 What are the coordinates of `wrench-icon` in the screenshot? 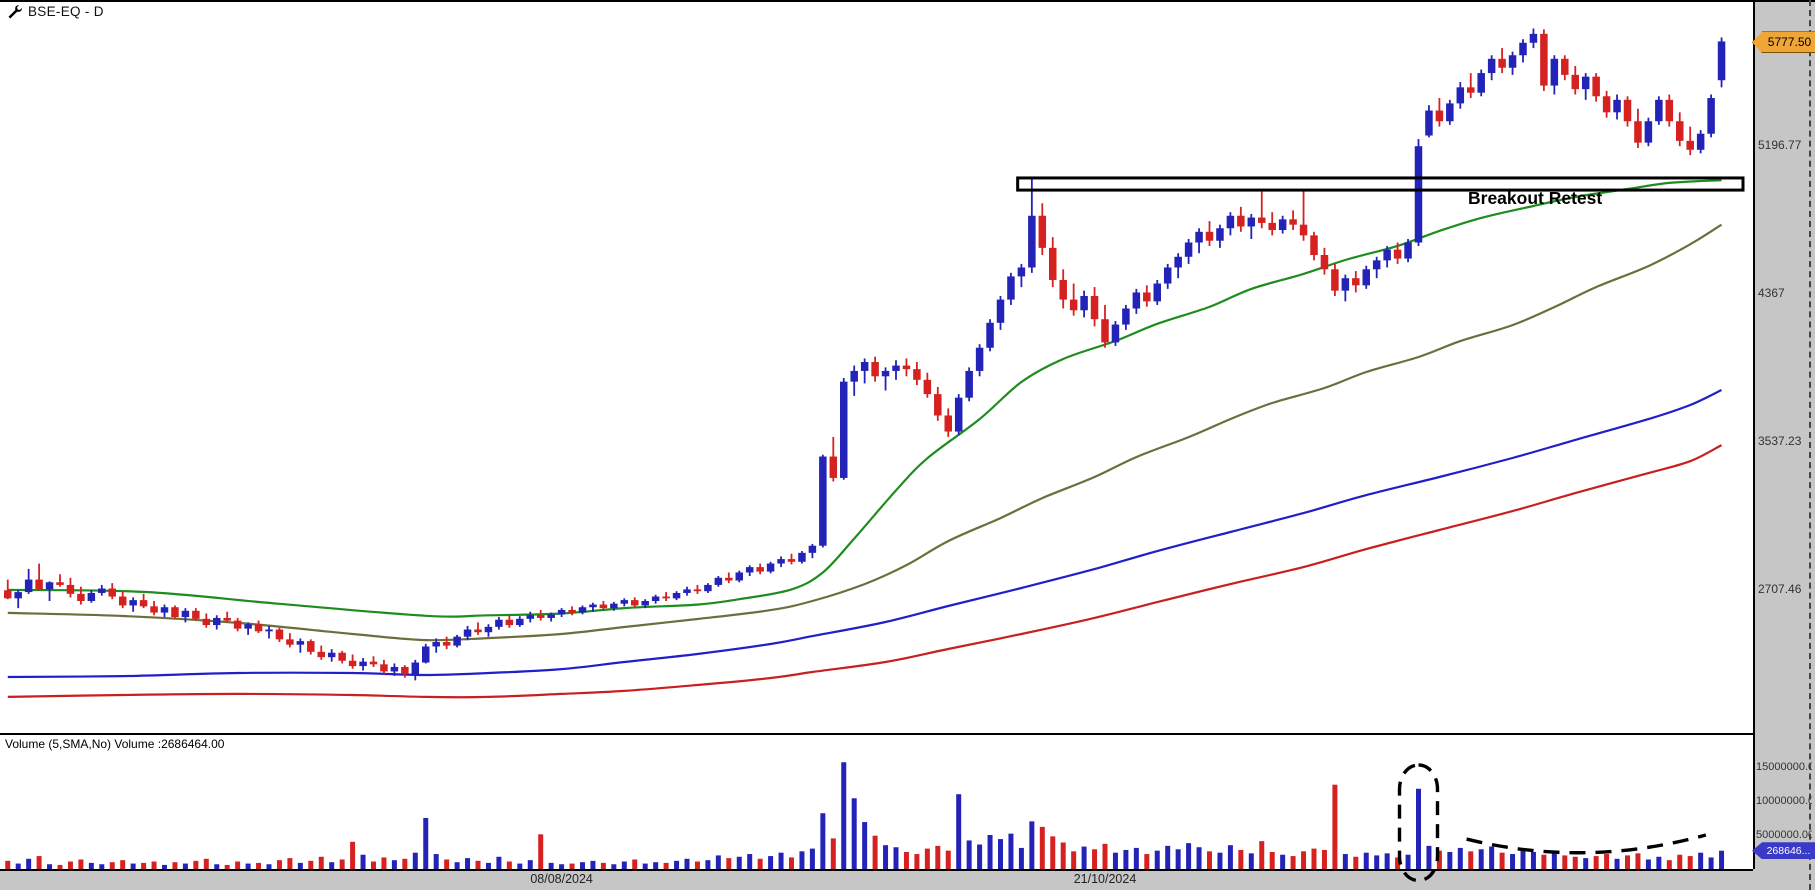 It's located at (14, 11).